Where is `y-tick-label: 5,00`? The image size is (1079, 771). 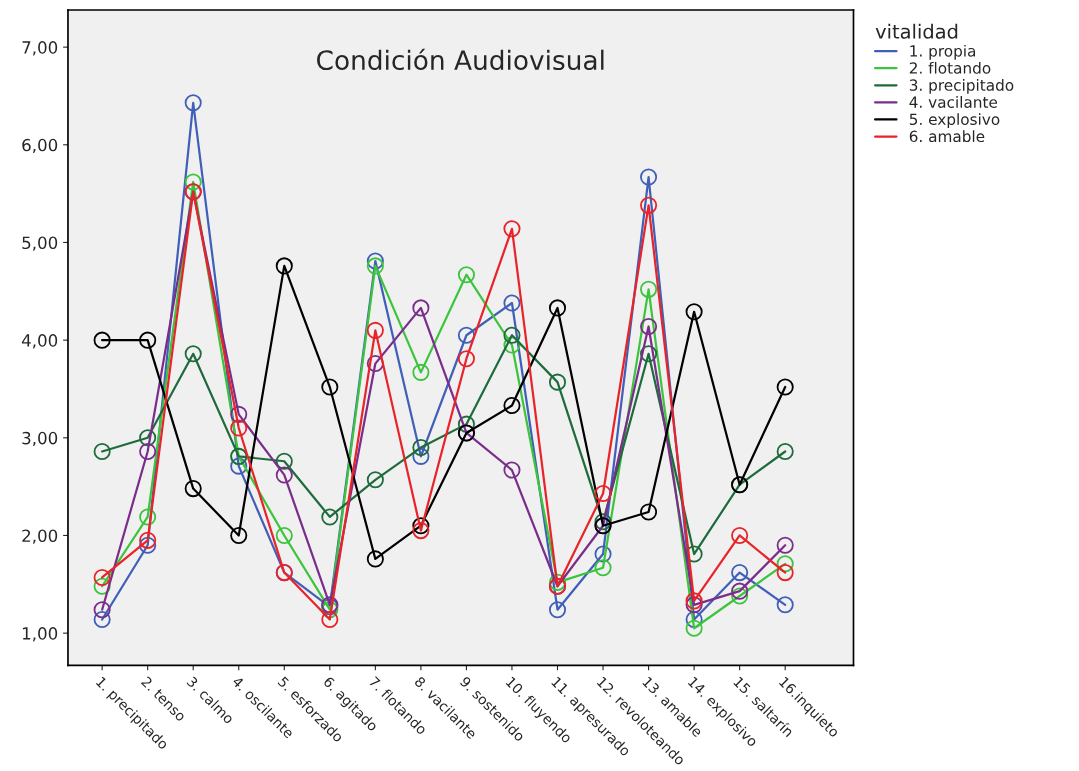
y-tick-label: 5,00 is located at coordinates (40, 243).